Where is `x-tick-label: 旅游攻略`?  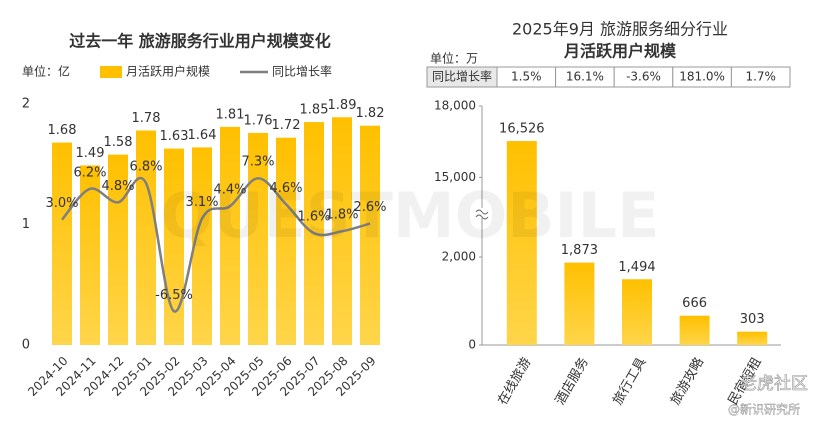 x-tick-label: 旅游攻略 is located at coordinates (687, 381).